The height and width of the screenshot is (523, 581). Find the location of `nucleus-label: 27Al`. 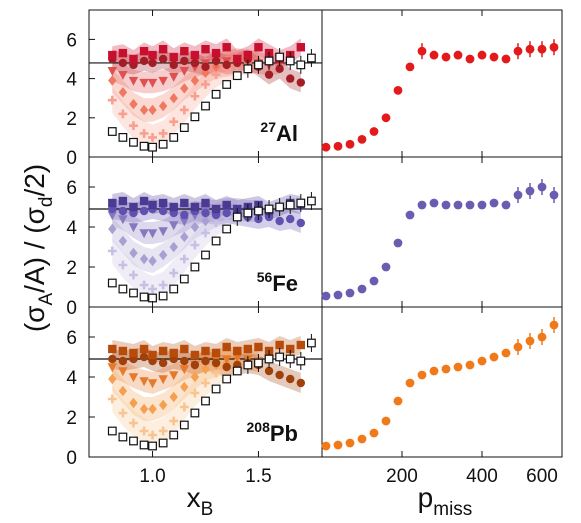

nucleus-label: 27Al is located at coordinates (279, 132).